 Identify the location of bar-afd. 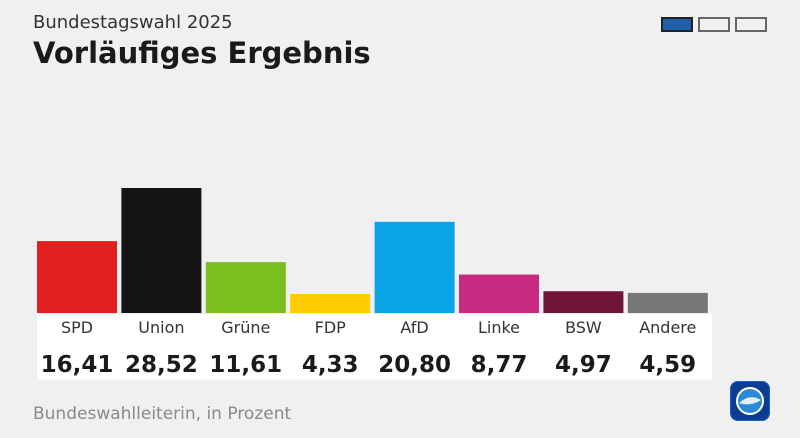
(414, 267).